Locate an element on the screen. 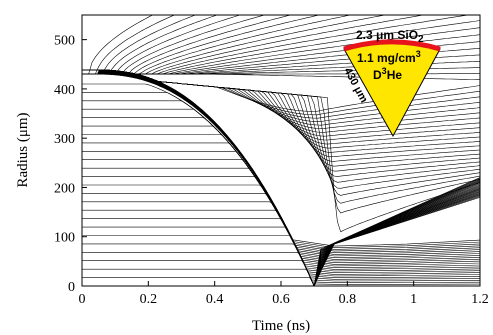 The width and height of the screenshot is (493, 335). x-tick-label: 0.2 is located at coordinates (149, 299).